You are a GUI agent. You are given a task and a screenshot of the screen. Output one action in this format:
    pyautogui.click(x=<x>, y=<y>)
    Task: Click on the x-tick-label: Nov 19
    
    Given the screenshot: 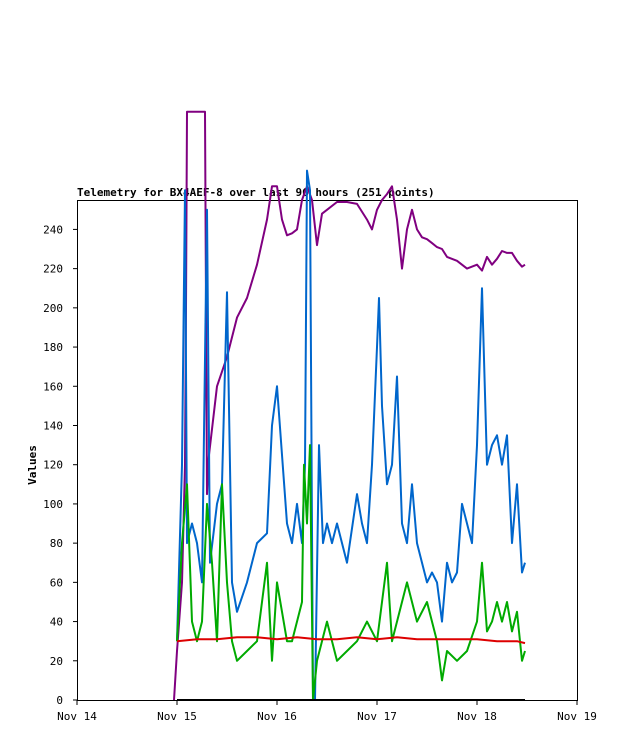 What is the action you would take?
    pyautogui.click(x=577, y=716)
    